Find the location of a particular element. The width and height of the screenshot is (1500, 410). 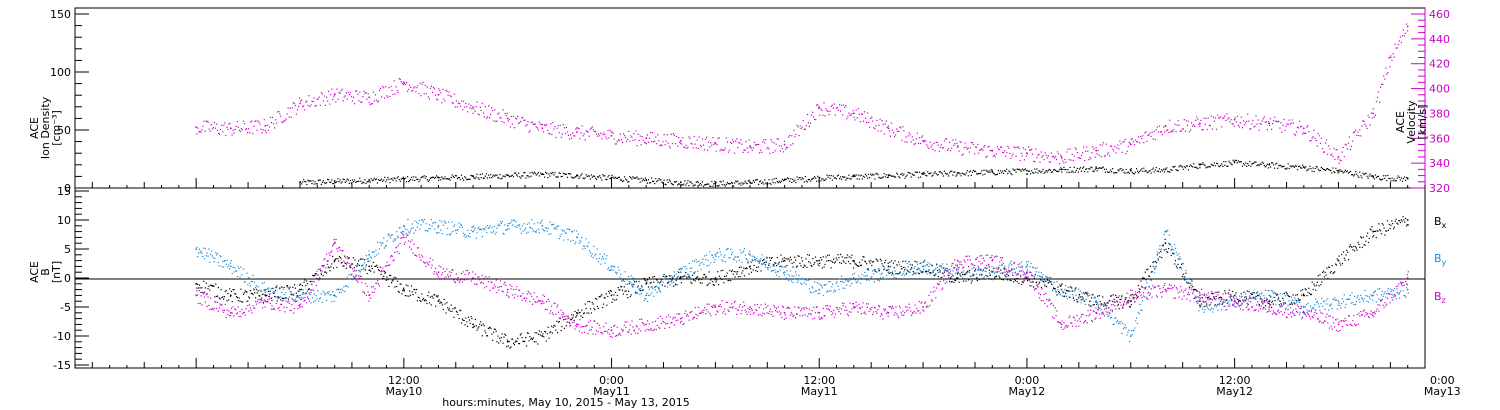

velocity-data-point is located at coordinates (1061, 157).